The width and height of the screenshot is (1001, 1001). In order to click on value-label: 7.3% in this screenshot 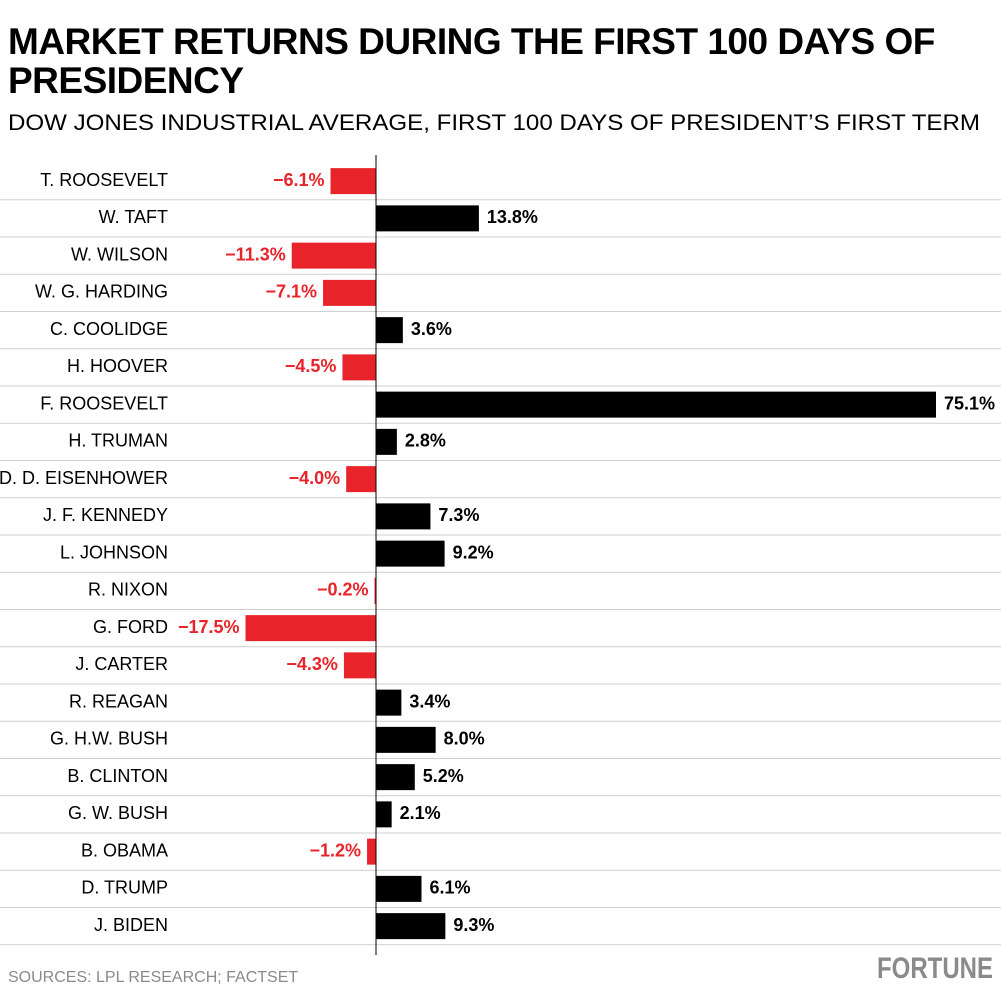, I will do `click(458, 515)`.